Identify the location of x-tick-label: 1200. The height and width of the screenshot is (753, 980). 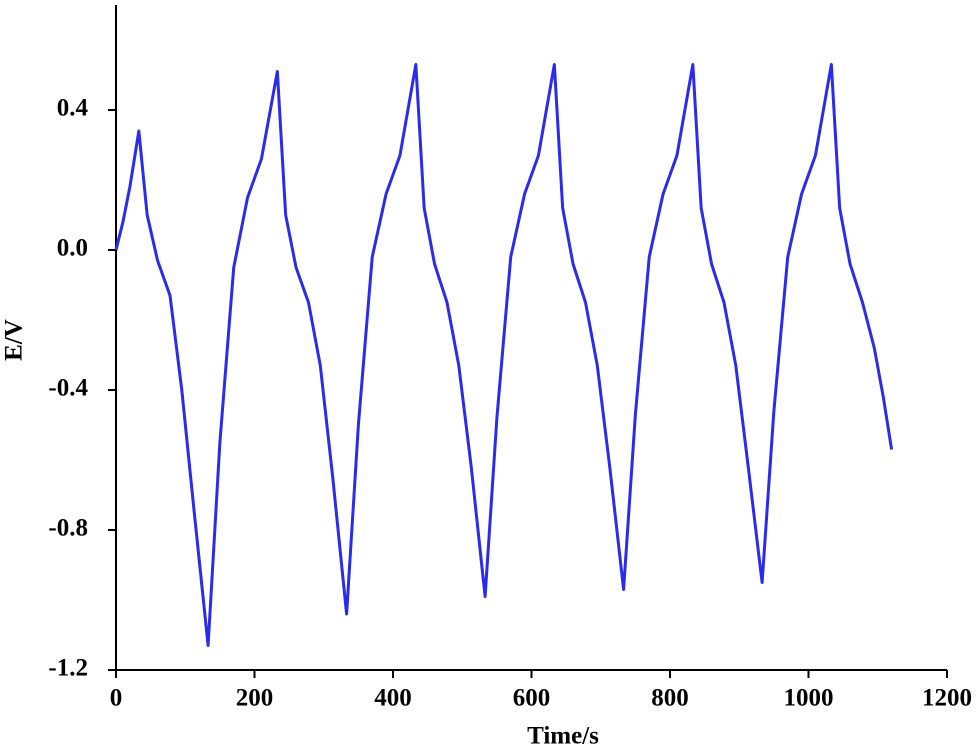
(947, 698).